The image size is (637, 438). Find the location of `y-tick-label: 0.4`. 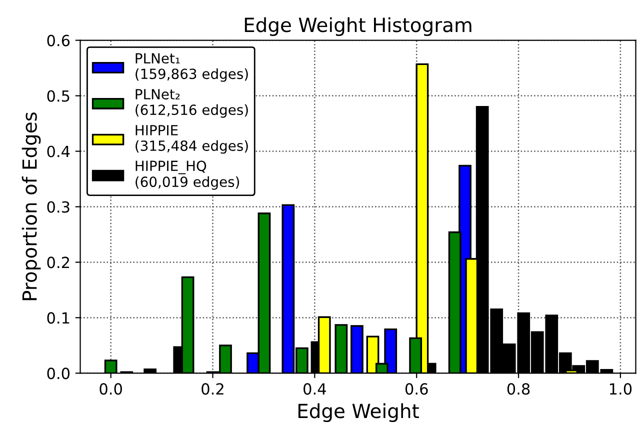

y-tick-label: 0.4 is located at coordinates (58, 152).